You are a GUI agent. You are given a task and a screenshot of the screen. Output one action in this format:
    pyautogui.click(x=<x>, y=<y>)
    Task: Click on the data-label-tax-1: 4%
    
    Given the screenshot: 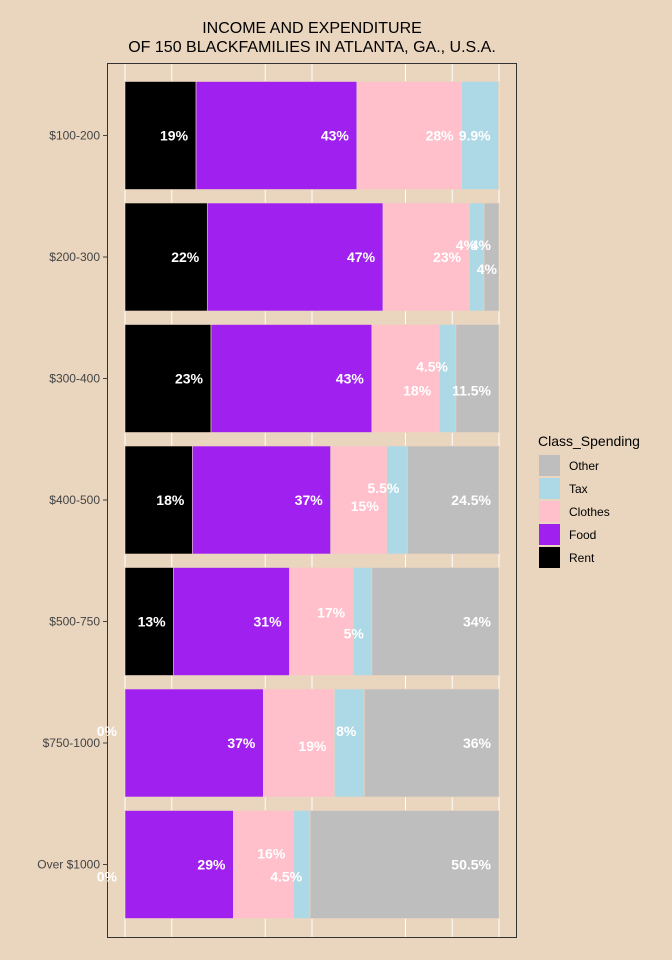 What is the action you would take?
    pyautogui.click(x=466, y=245)
    